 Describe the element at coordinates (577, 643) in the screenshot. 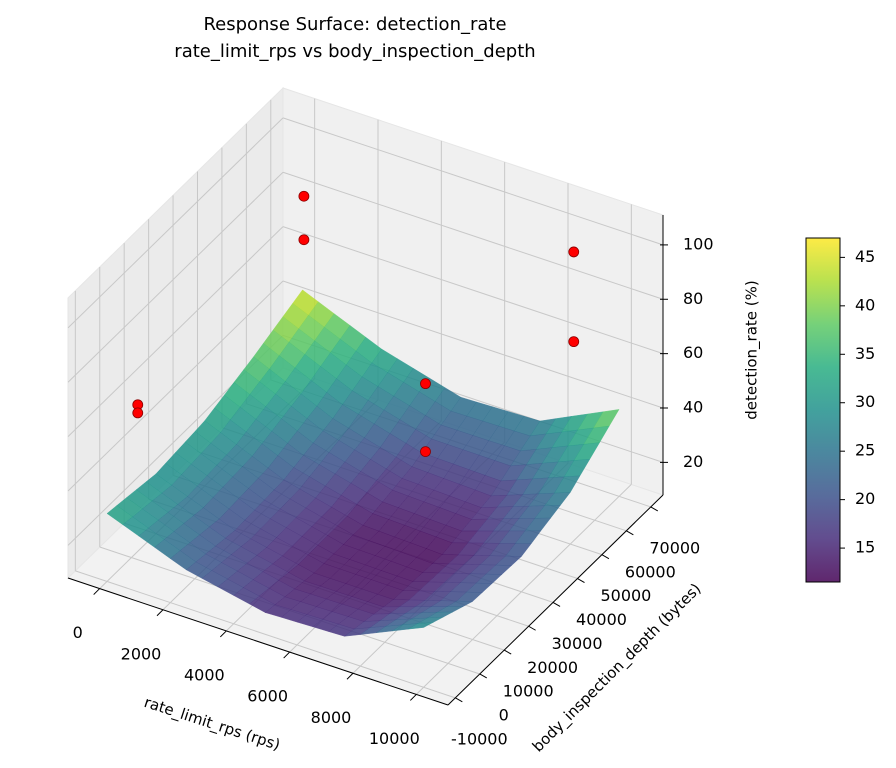

I see `y-tick-label: 30000` at that location.